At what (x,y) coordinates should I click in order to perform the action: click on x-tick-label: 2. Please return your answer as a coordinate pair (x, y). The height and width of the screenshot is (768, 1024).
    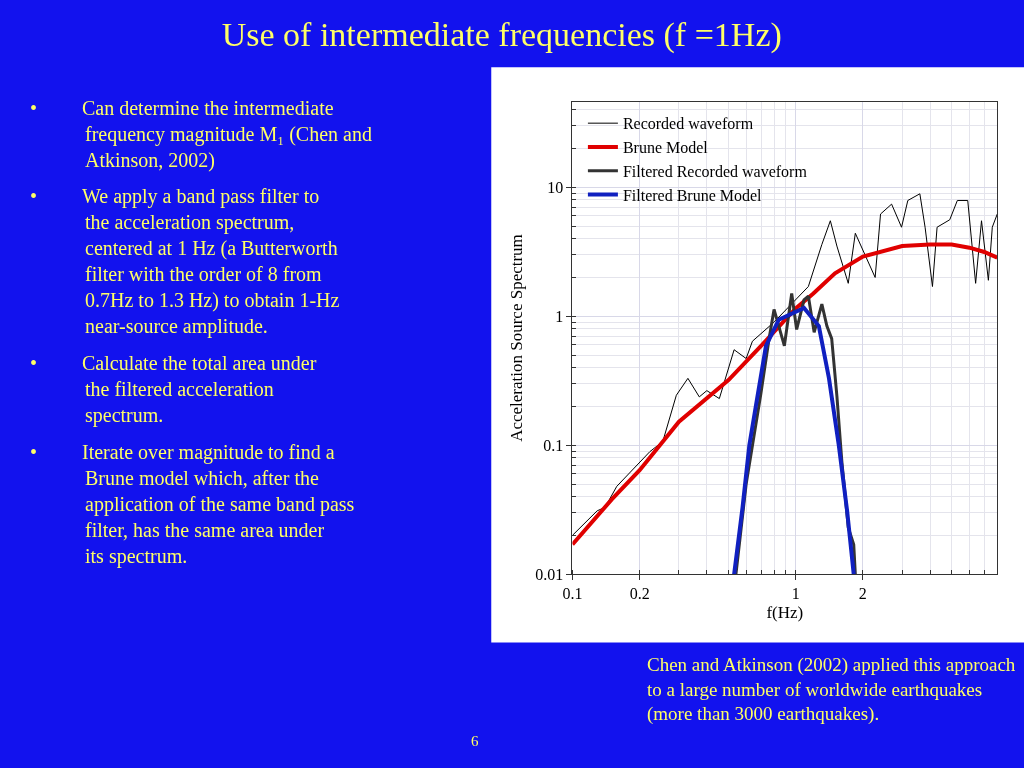
    Looking at the image, I should click on (862, 594).